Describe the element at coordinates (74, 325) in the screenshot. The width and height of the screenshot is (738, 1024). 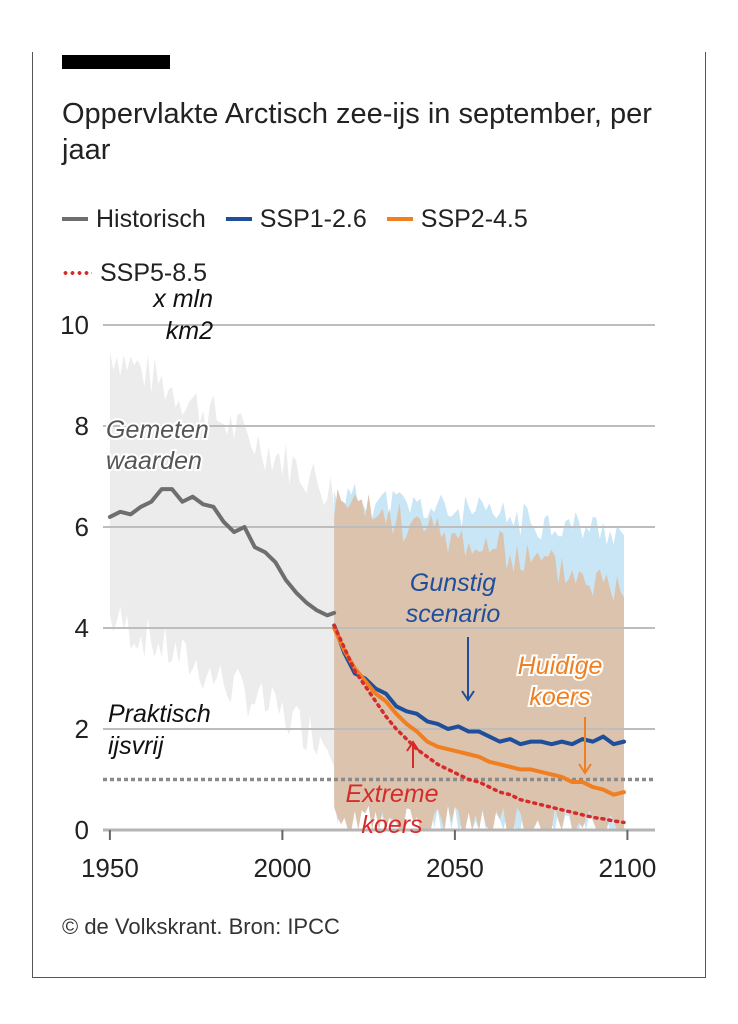
I see `y-tick-label-10: 10` at that location.